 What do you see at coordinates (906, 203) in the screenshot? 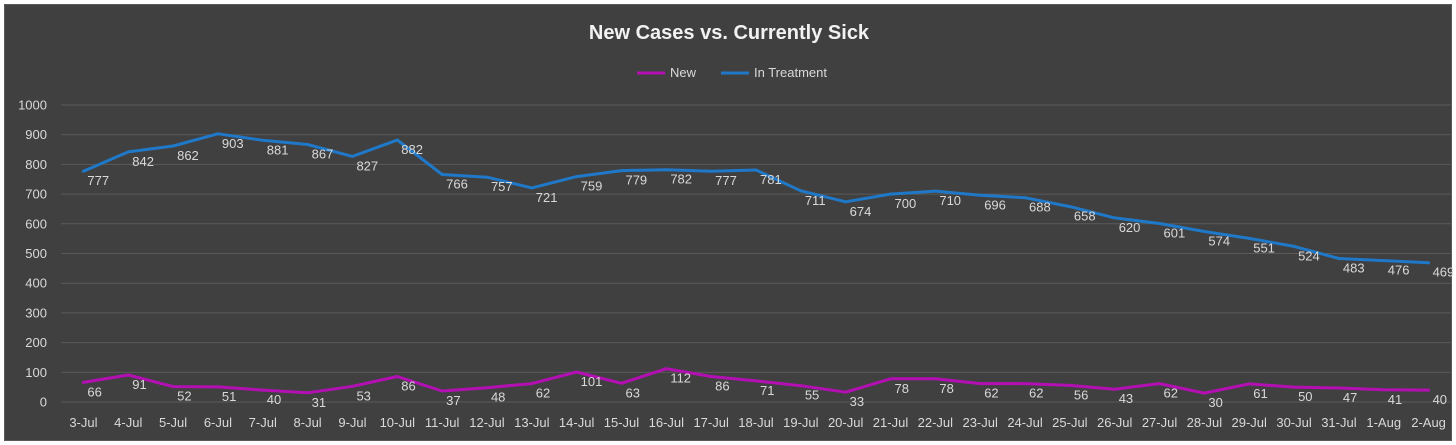
I see `data-label: 700` at bounding box center [906, 203].